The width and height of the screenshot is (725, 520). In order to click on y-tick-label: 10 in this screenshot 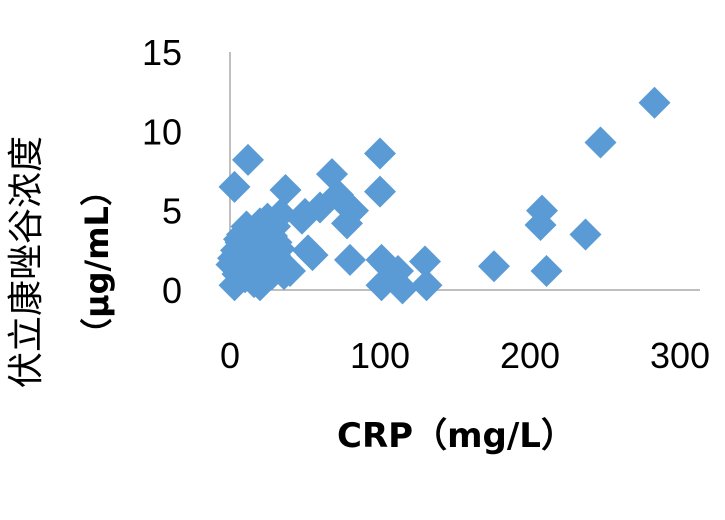, I will do `click(162, 131)`.